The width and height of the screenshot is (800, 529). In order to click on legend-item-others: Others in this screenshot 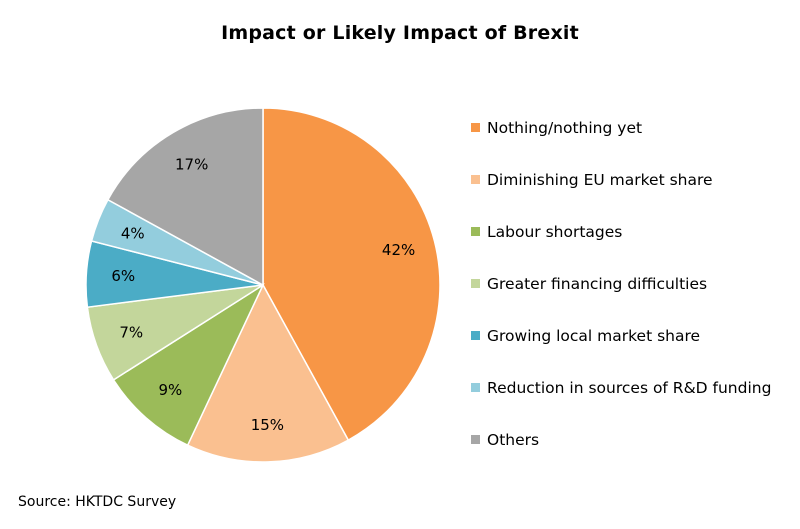, I will do `click(631, 455)`.